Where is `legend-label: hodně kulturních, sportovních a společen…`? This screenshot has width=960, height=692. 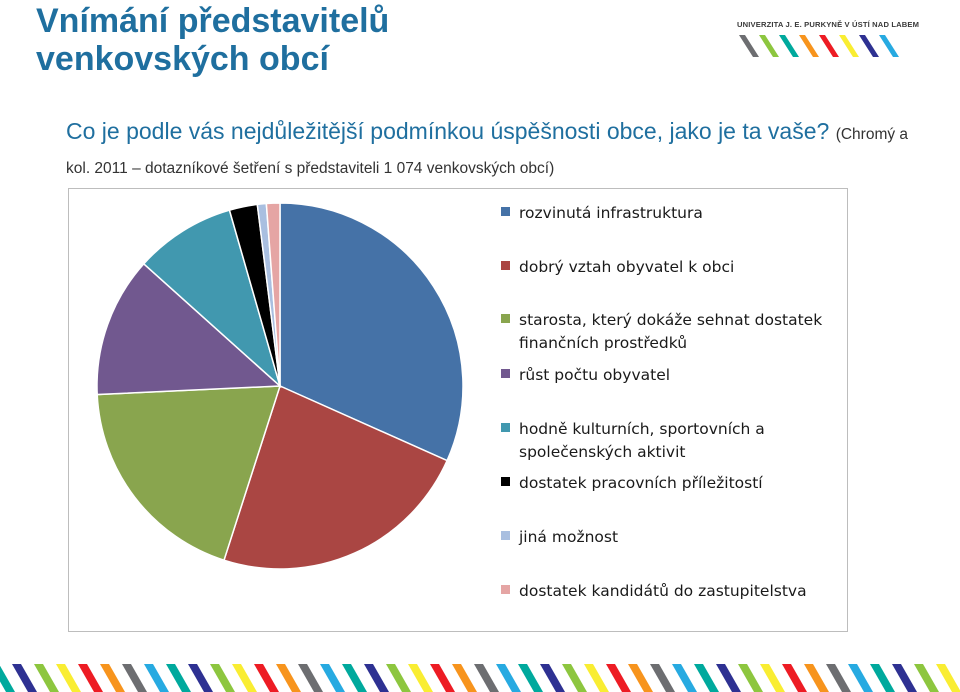 legend-label: hodně kulturních, sportovních a společen… is located at coordinates (642, 440).